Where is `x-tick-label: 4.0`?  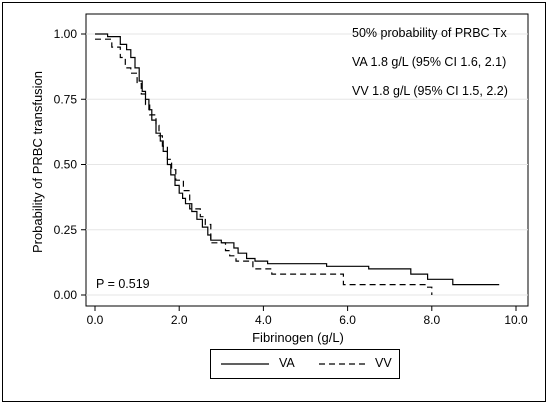 x-tick-label: 4.0 is located at coordinates (263, 320).